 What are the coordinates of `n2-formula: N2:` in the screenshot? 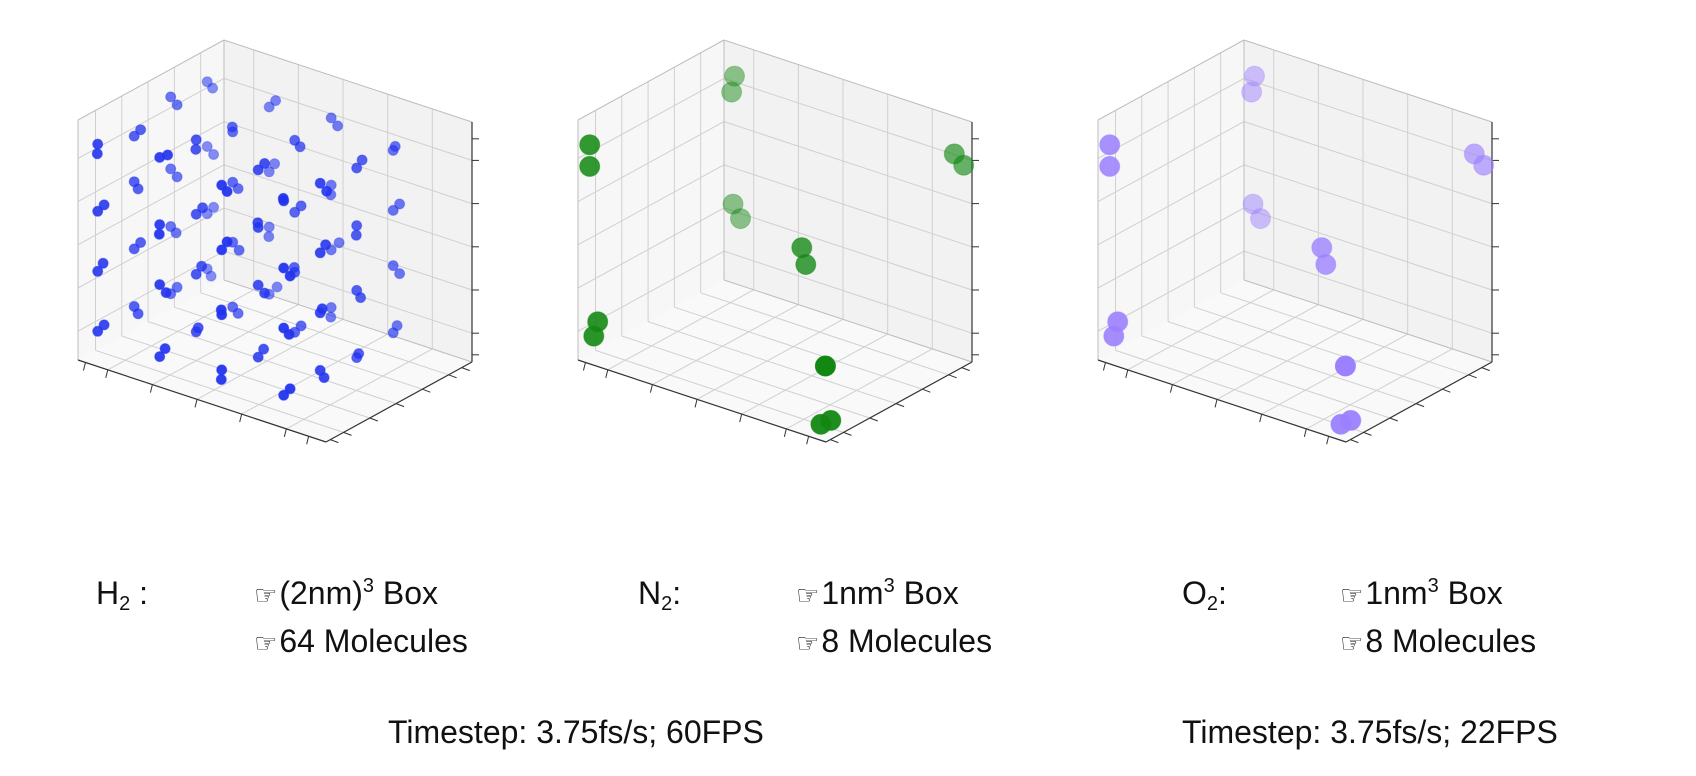 It's located at (660, 595).